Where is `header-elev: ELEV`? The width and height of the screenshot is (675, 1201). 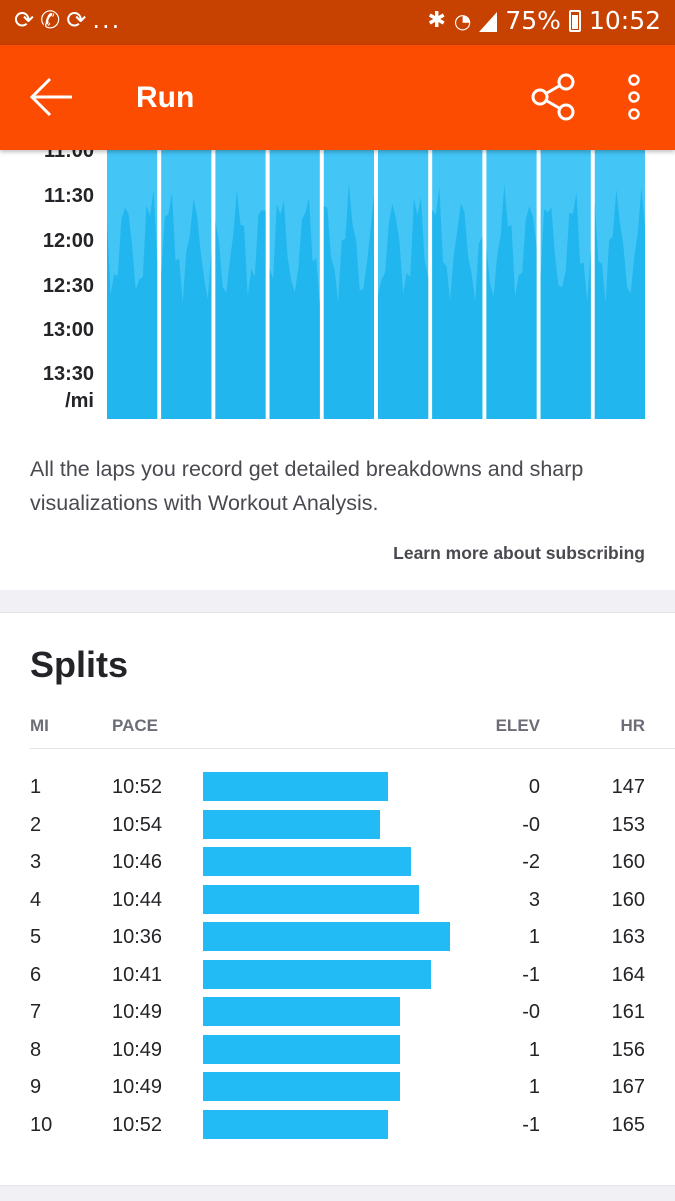
header-elev: ELEV is located at coordinates (517, 725).